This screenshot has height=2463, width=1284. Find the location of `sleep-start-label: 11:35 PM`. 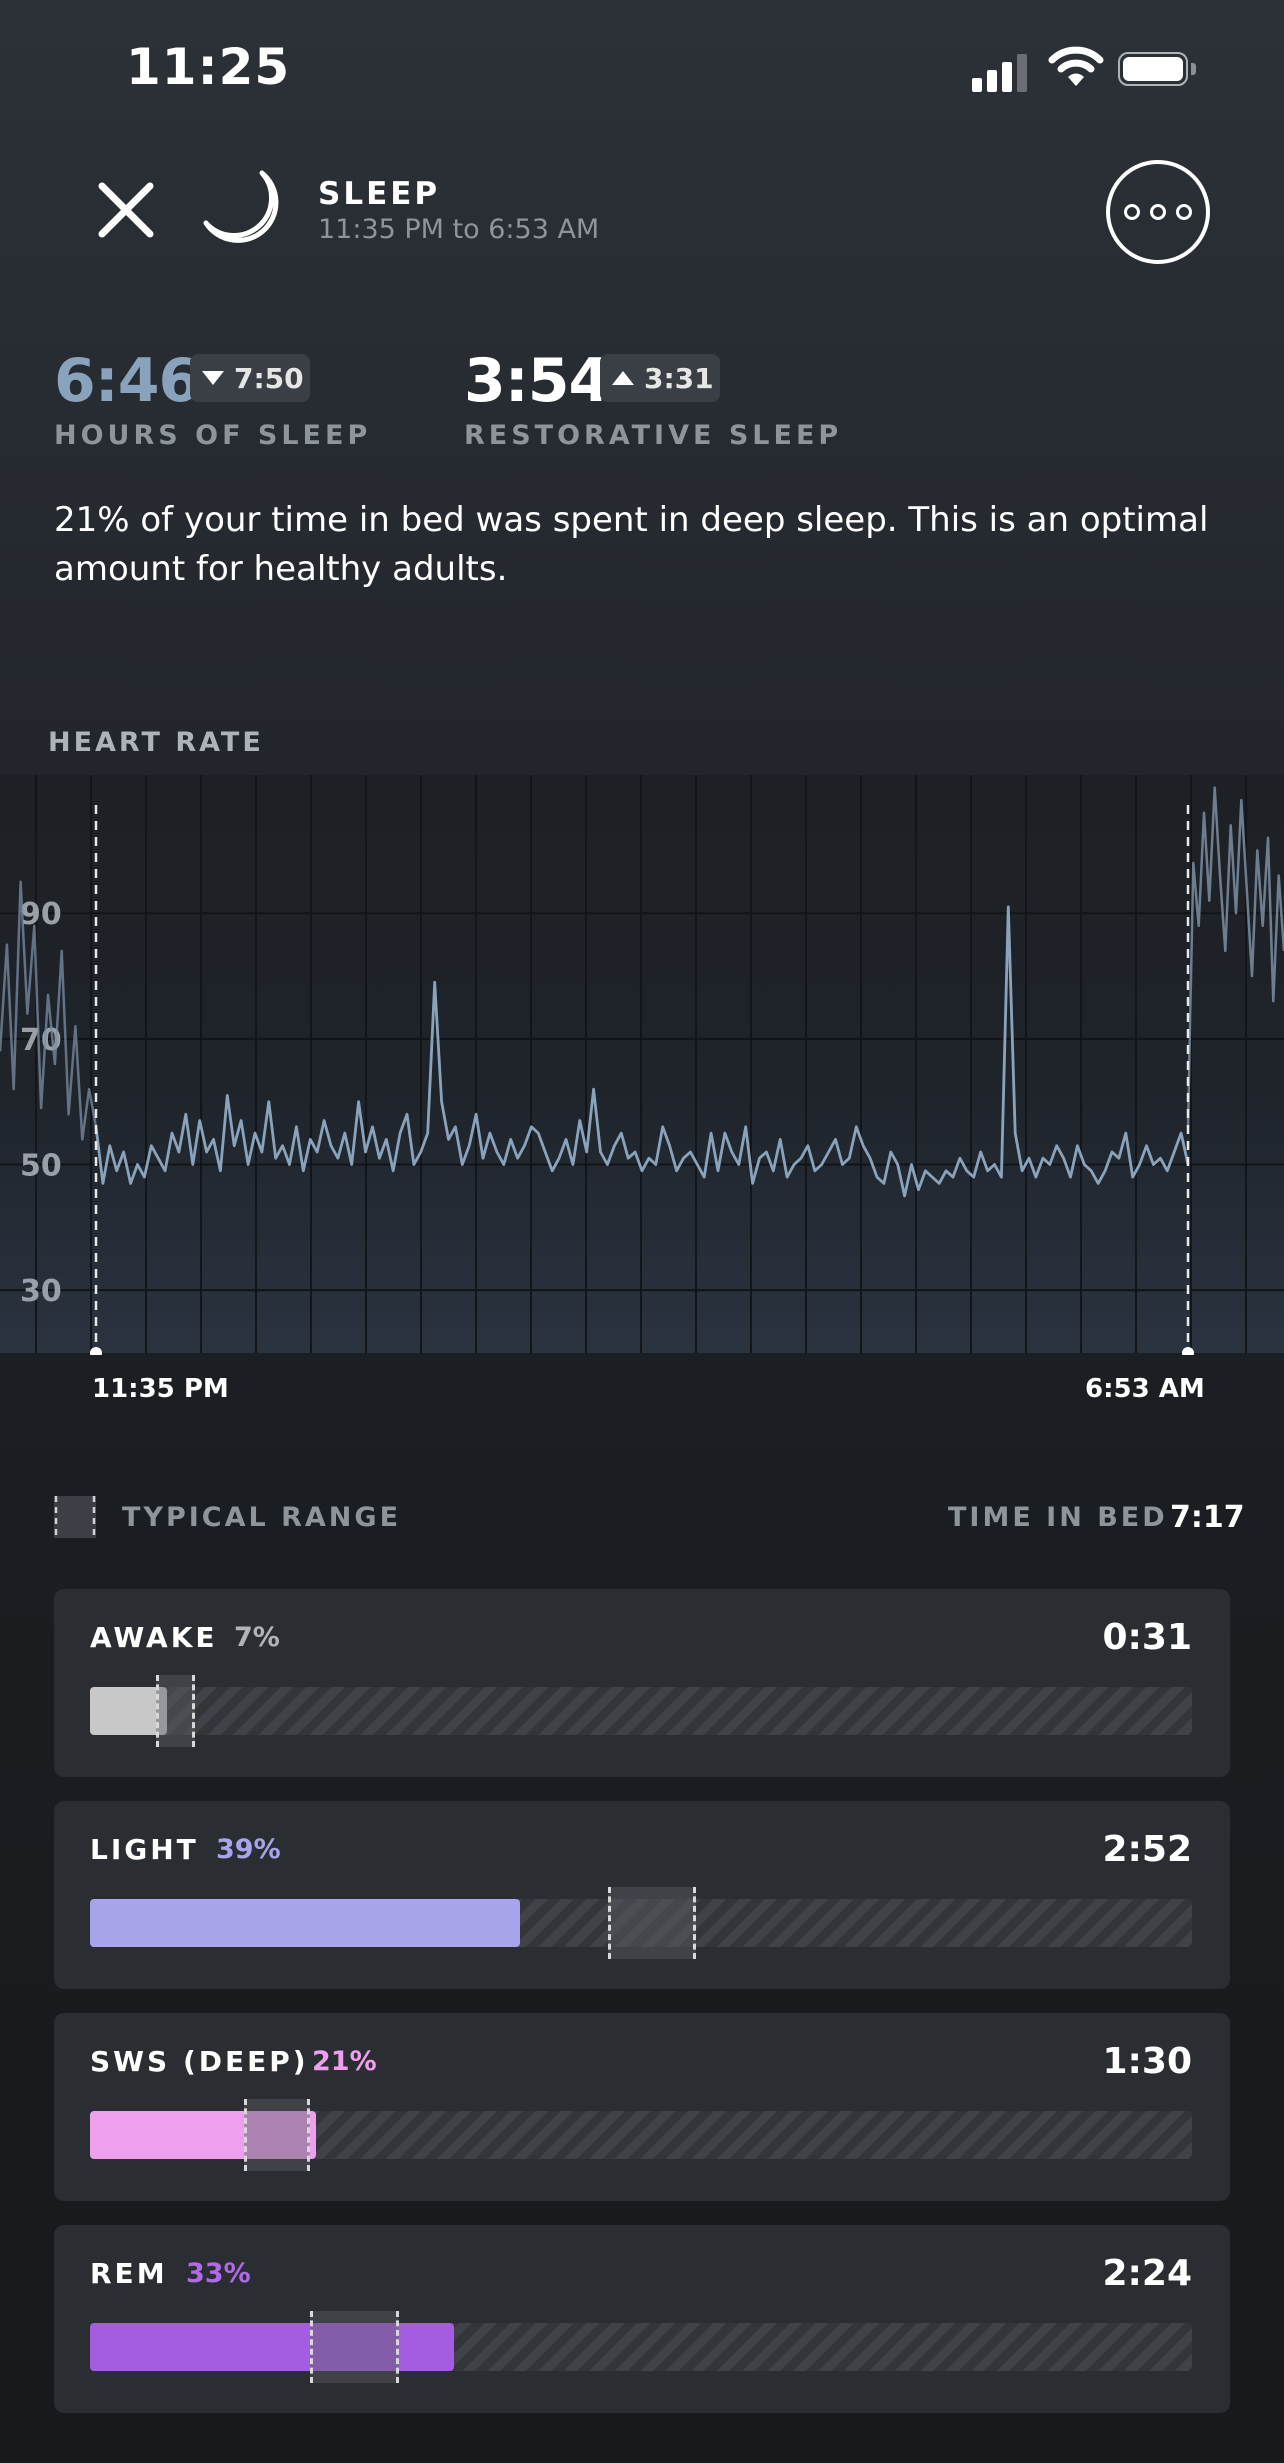

sleep-start-label: 11:35 PM is located at coordinates (160, 1389).